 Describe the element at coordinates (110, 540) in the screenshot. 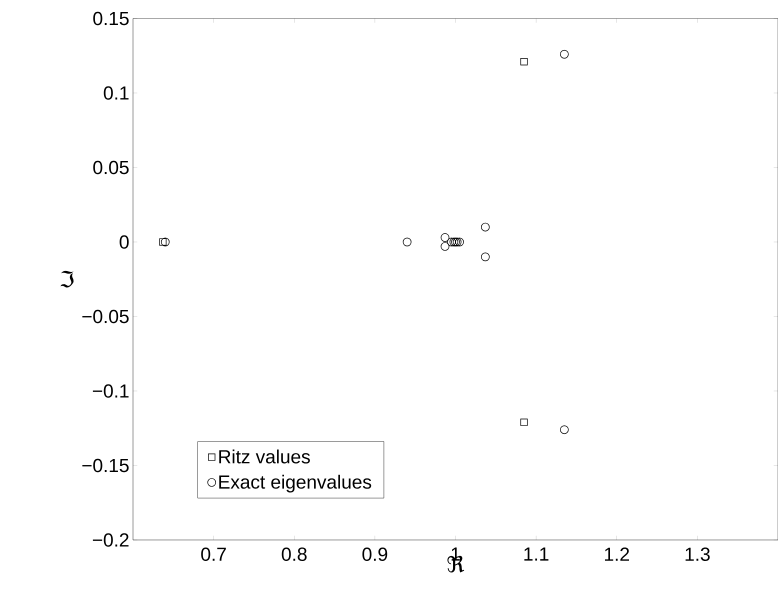

I see `y-tick-label: −0.2` at that location.